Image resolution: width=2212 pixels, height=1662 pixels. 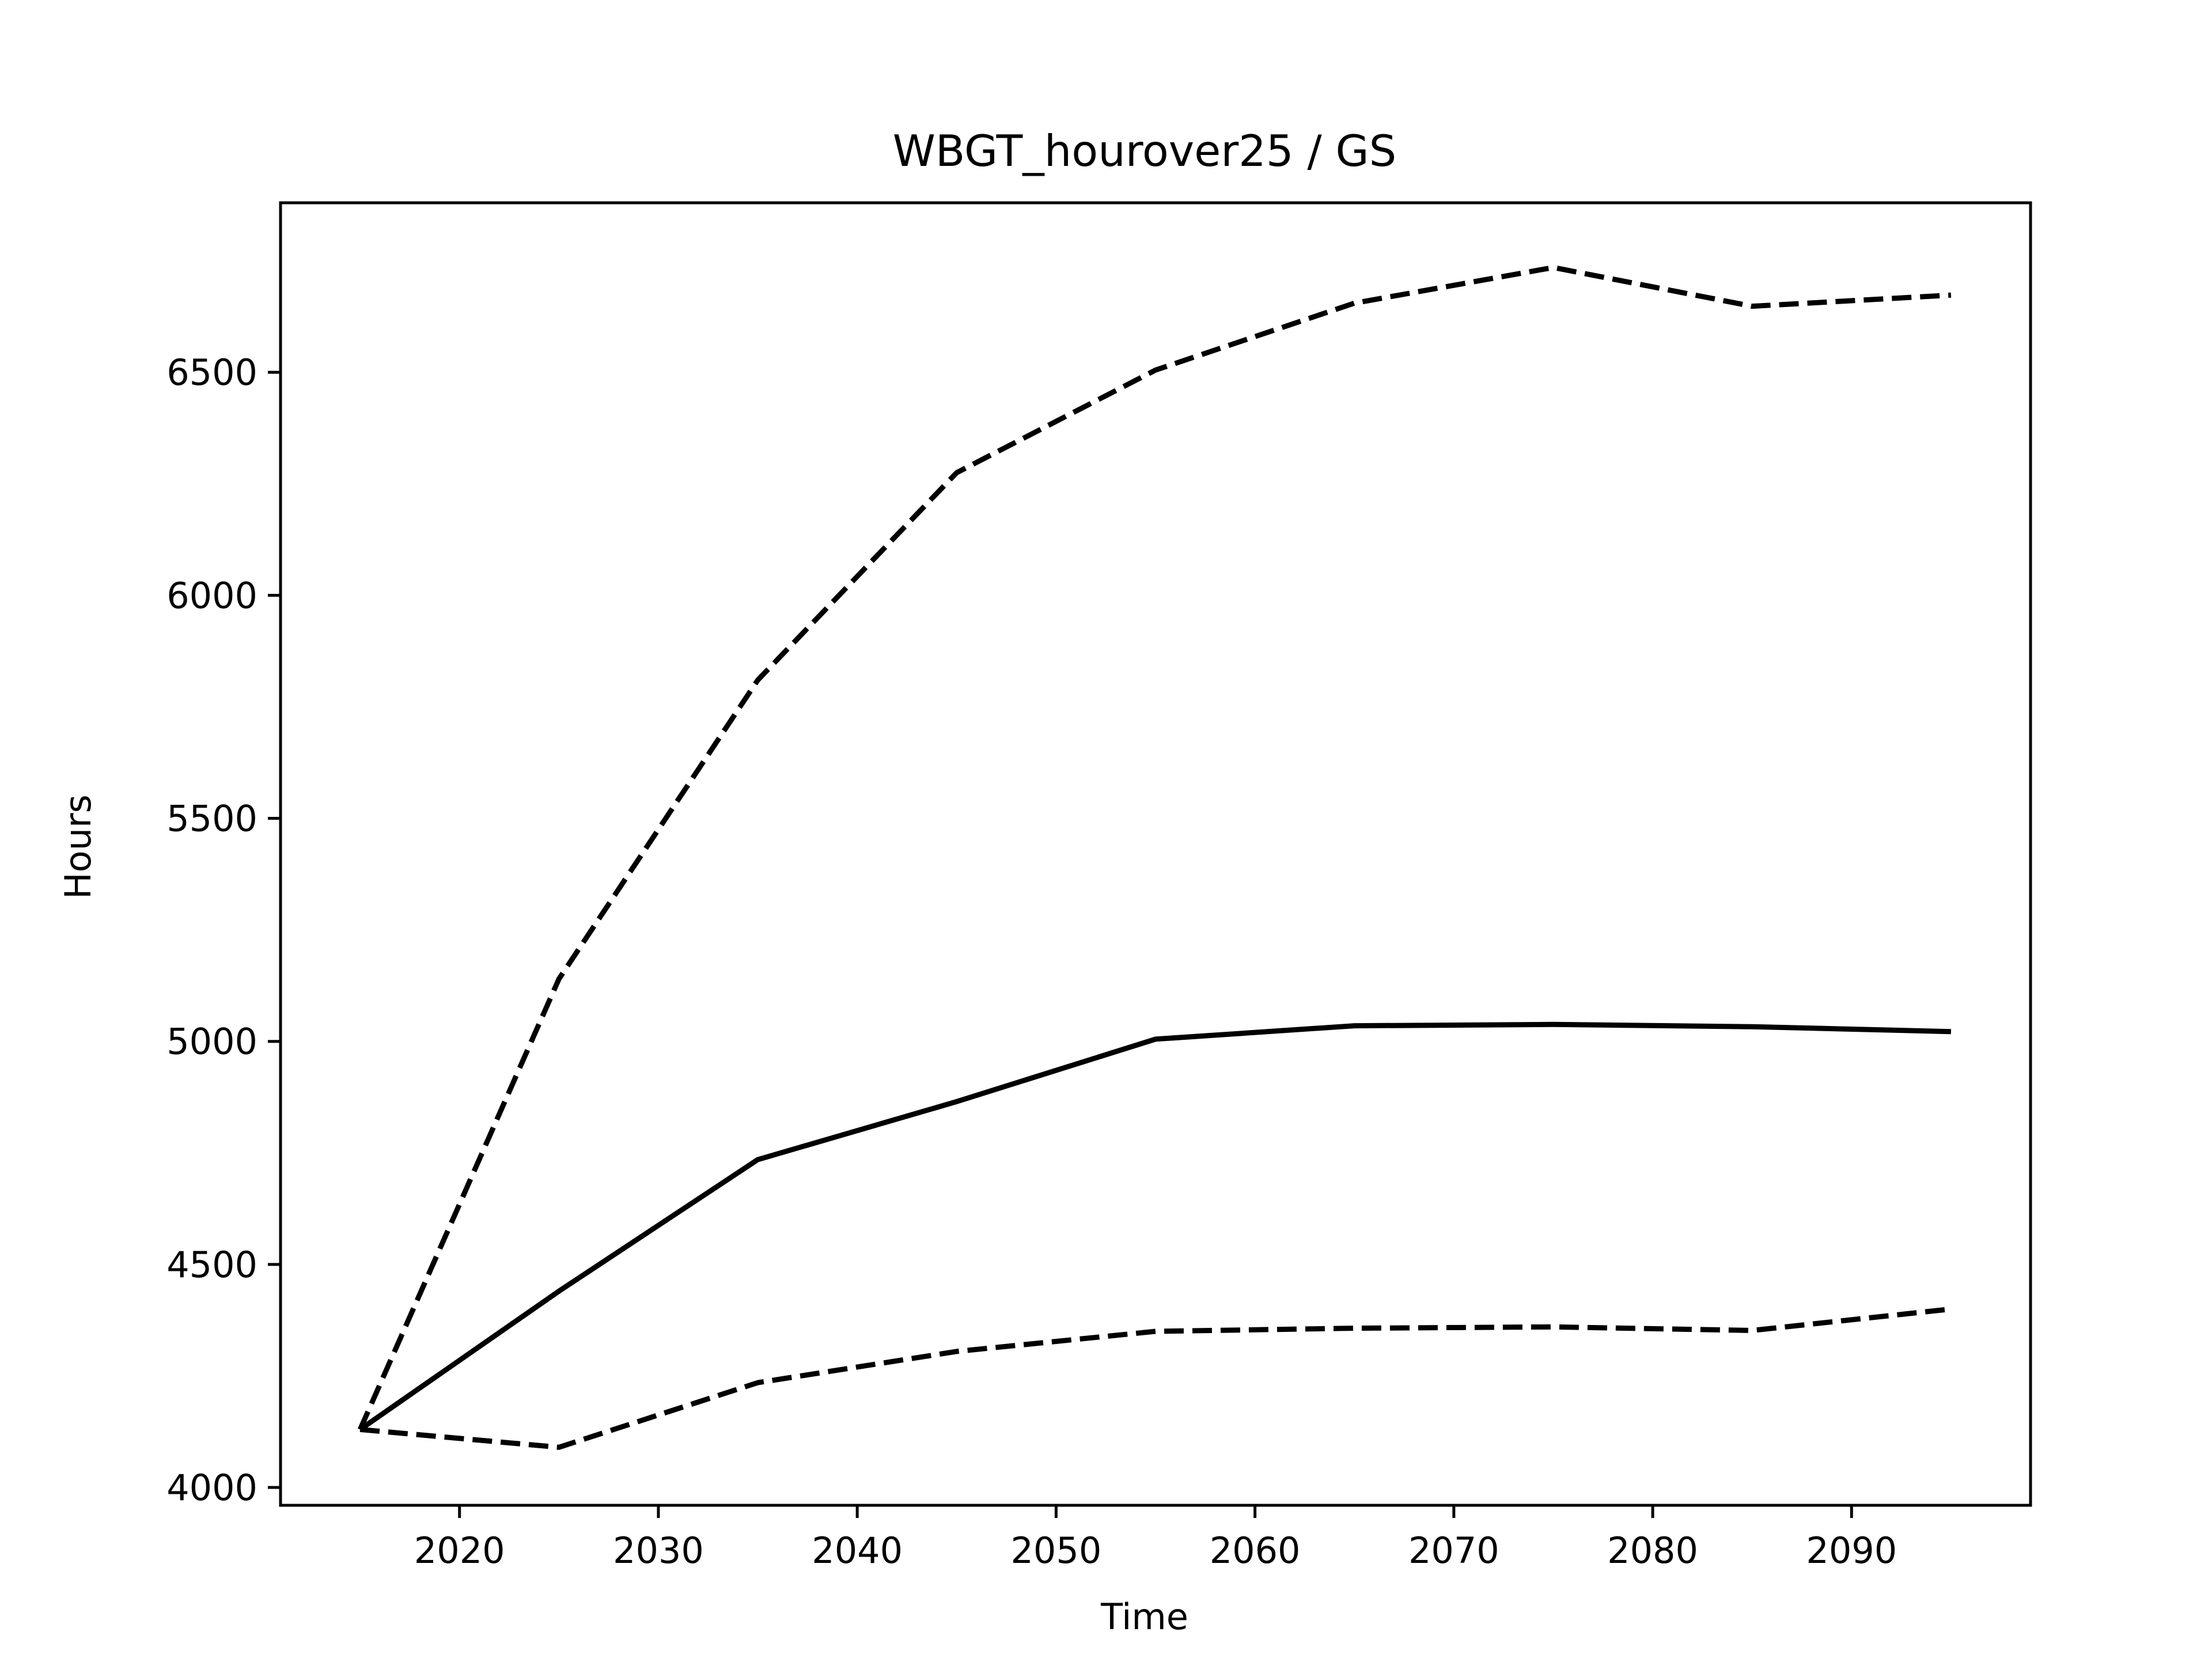 I want to click on y-axis-label: Hours, so click(x=78, y=847).